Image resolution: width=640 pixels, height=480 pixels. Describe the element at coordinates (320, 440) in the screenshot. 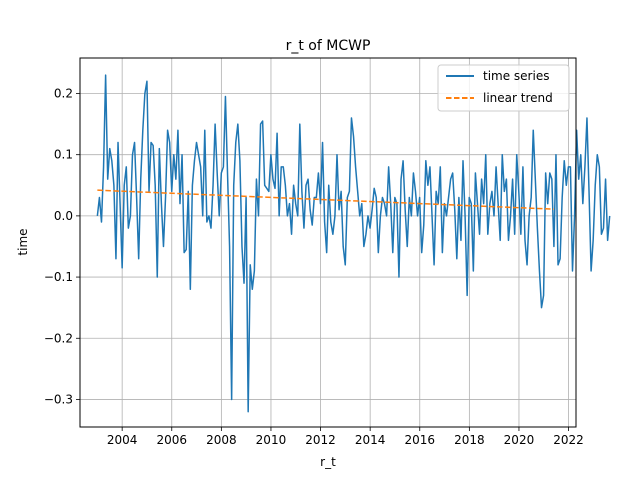

I see `x-tick-label: 2012` at that location.